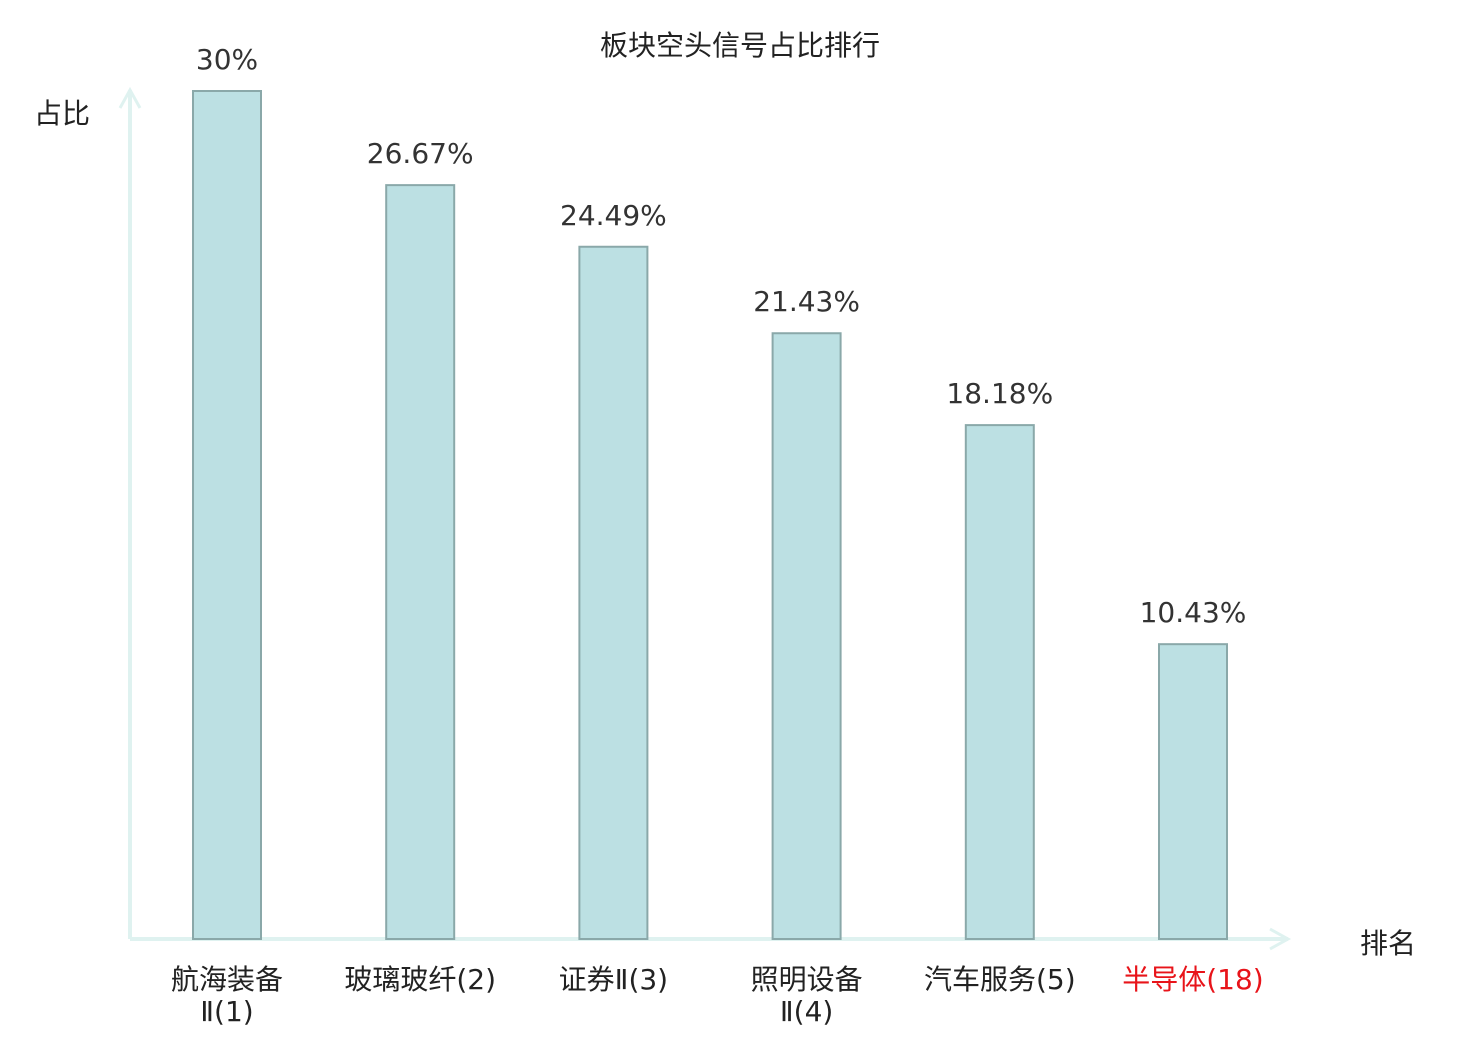 The width and height of the screenshot is (1480, 1040). I want to click on x-axis-arrow, so click(1280, 939).